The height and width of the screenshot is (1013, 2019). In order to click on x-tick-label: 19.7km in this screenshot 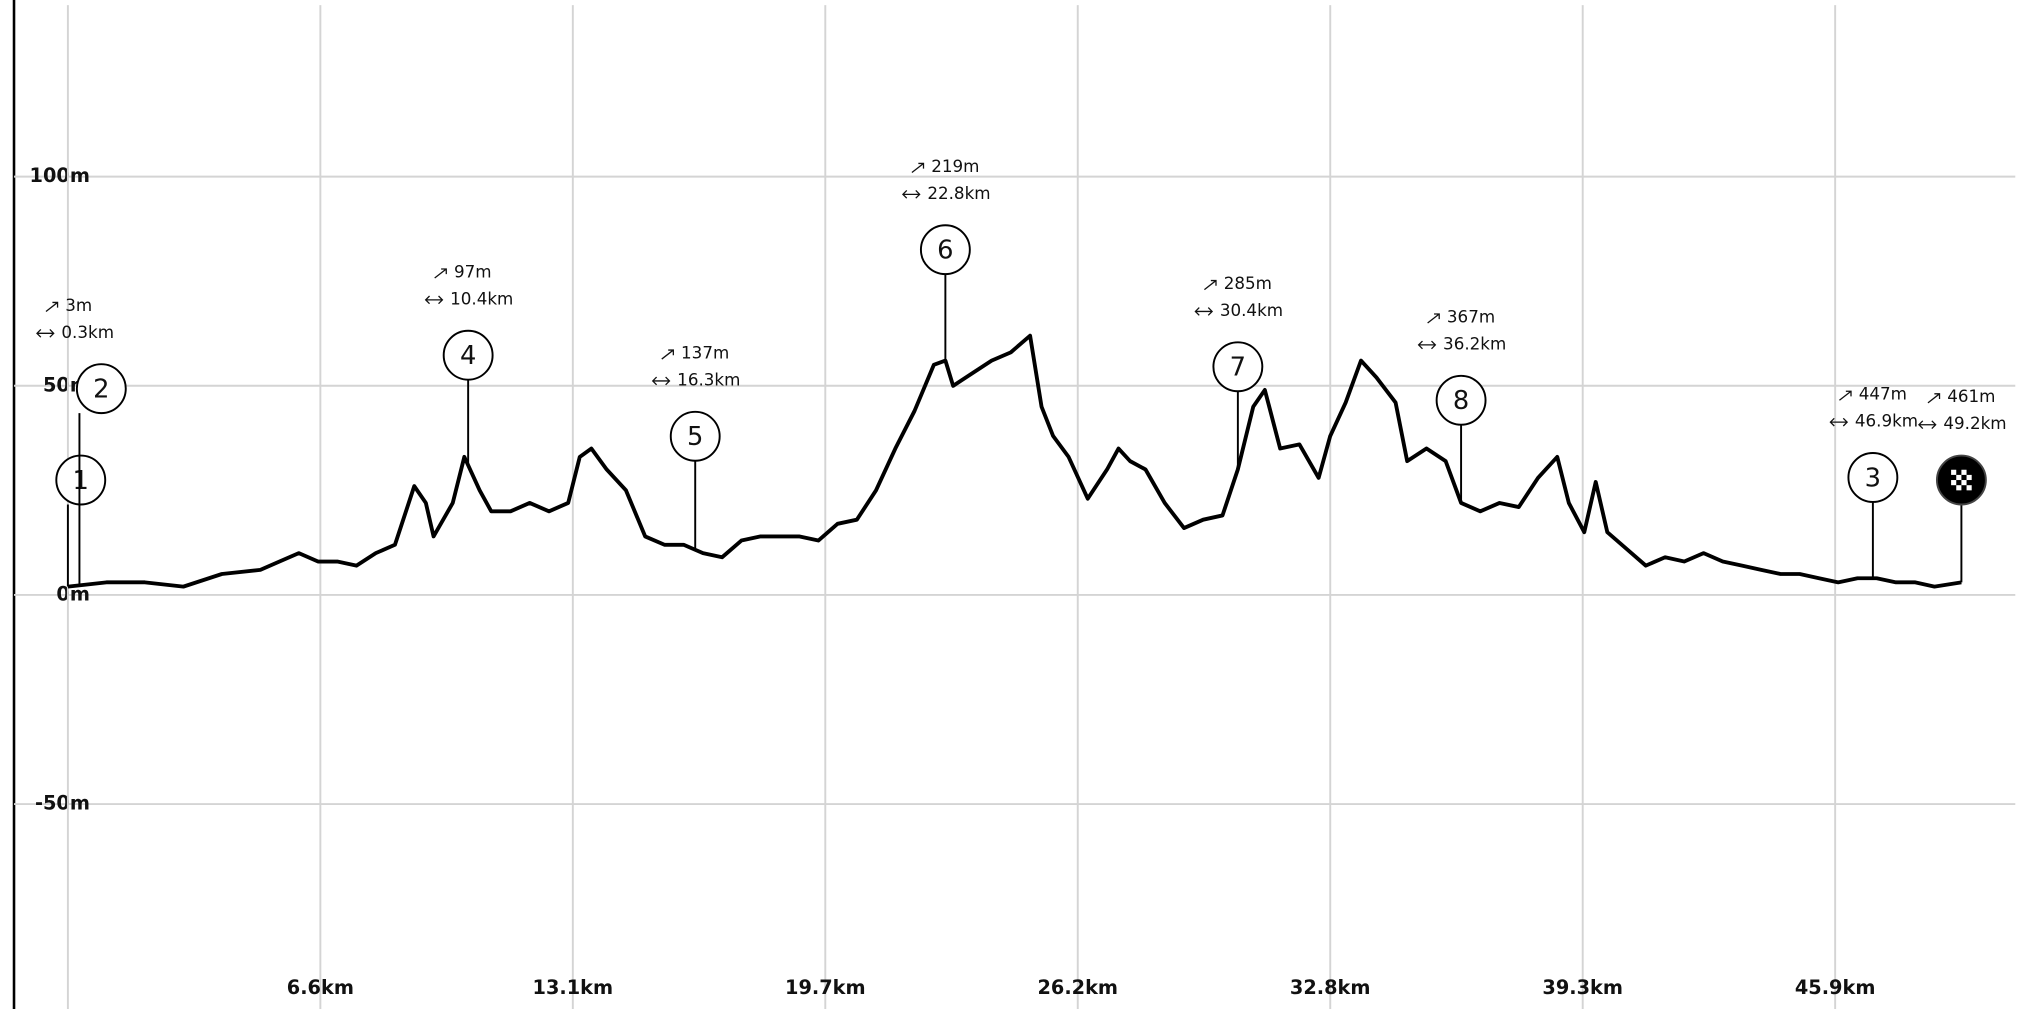, I will do `click(825, 987)`.